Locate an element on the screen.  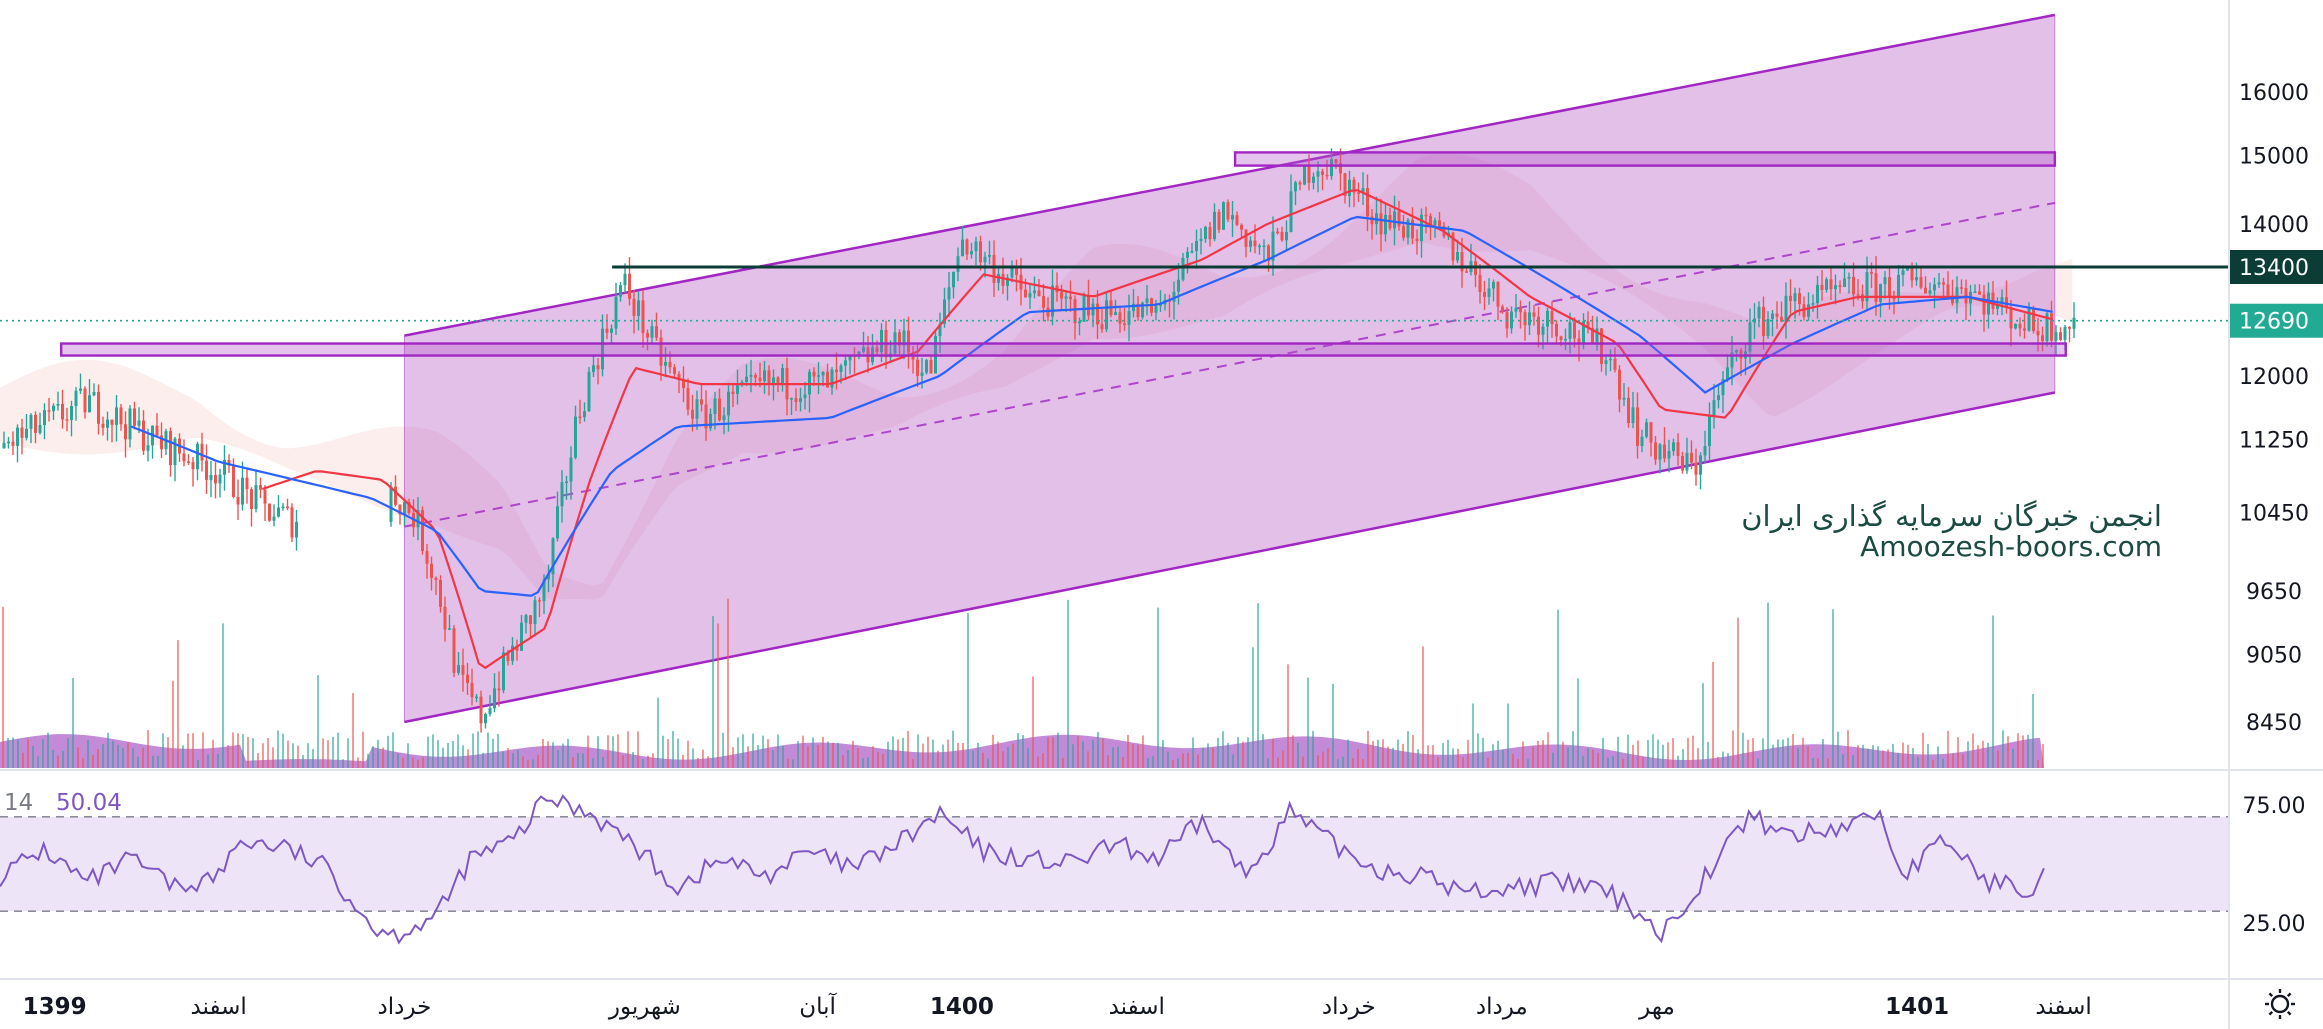
horizontal-levels: 13400 12690 is located at coordinates (1161, 293).